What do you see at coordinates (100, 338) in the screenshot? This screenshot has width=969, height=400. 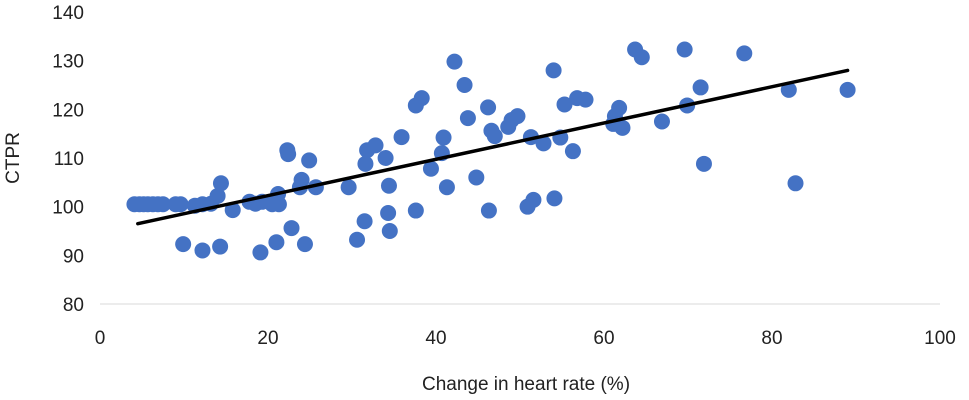 I see `x-tick-label: 0` at bounding box center [100, 338].